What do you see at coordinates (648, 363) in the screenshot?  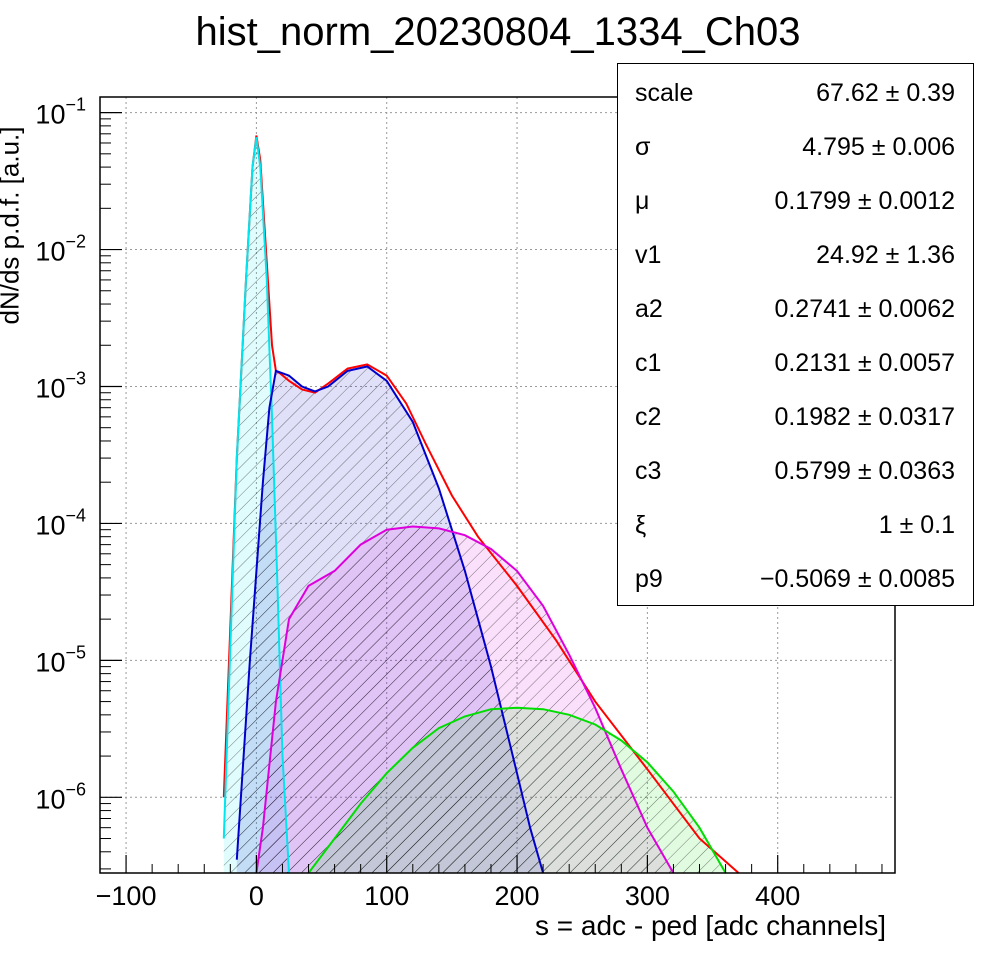 I see `stat-name: c1` at bounding box center [648, 363].